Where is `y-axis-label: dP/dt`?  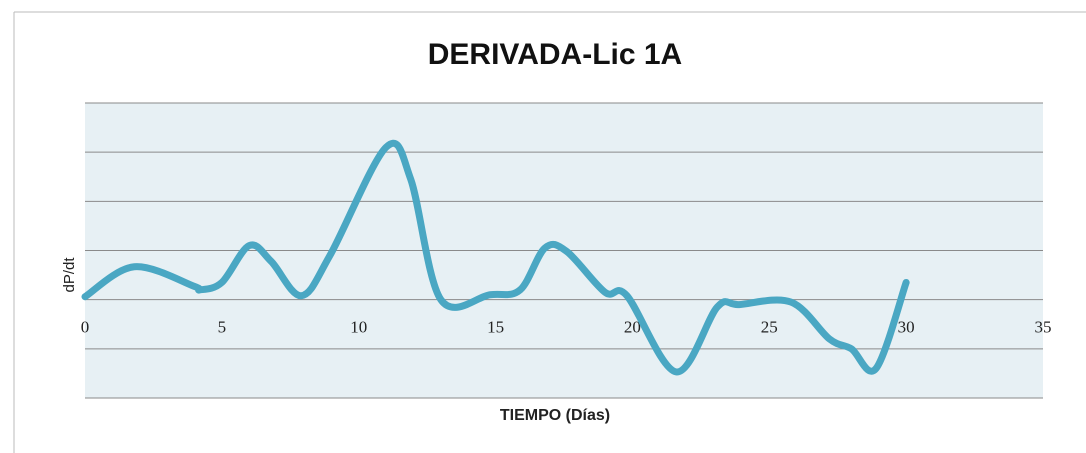 y-axis-label: dP/dt is located at coordinates (69, 275).